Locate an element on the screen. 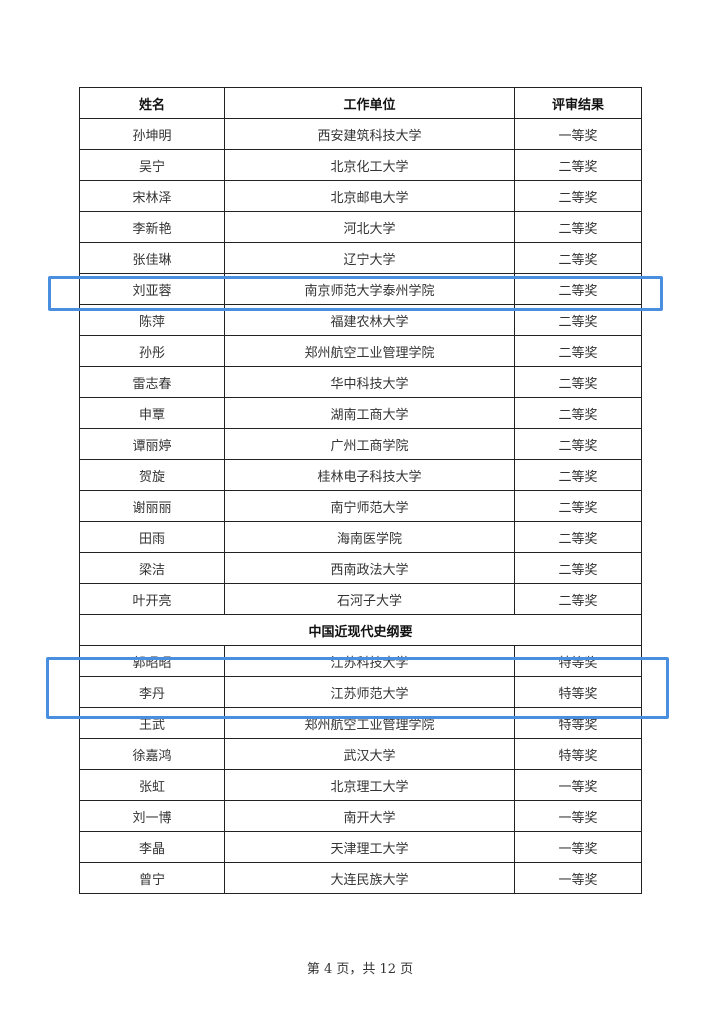 This screenshot has width=720, height=1018. cell-name: 宋林泽 is located at coordinates (152, 196).